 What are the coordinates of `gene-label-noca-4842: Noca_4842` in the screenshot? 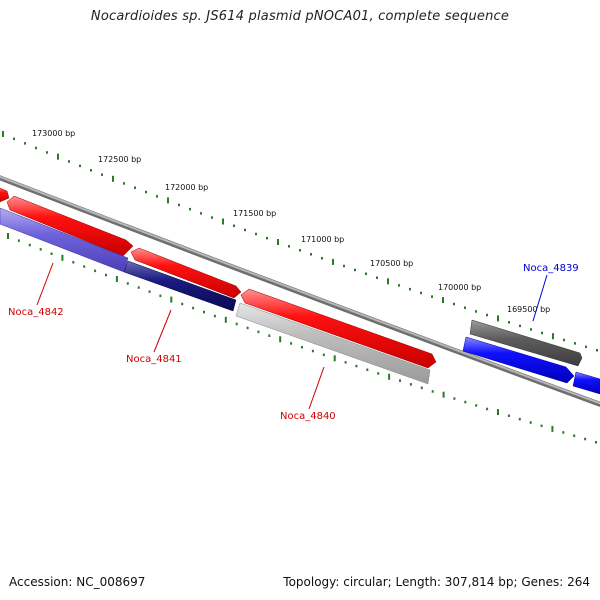 It's located at (36, 312).